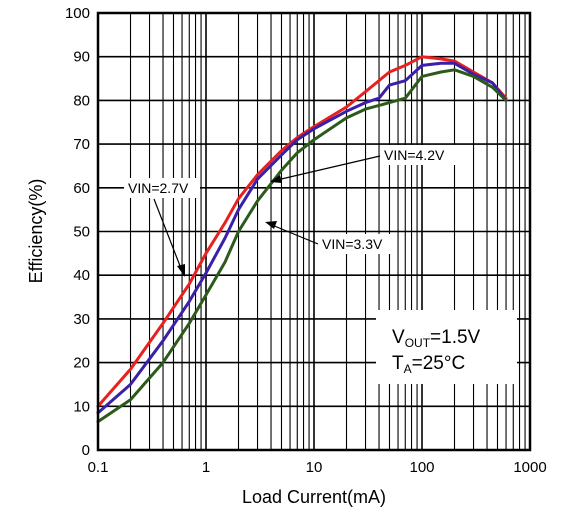 The height and width of the screenshot is (513, 568). What do you see at coordinates (328, 168) in the screenshot?
I see `callout-4v2-arrow` at bounding box center [328, 168].